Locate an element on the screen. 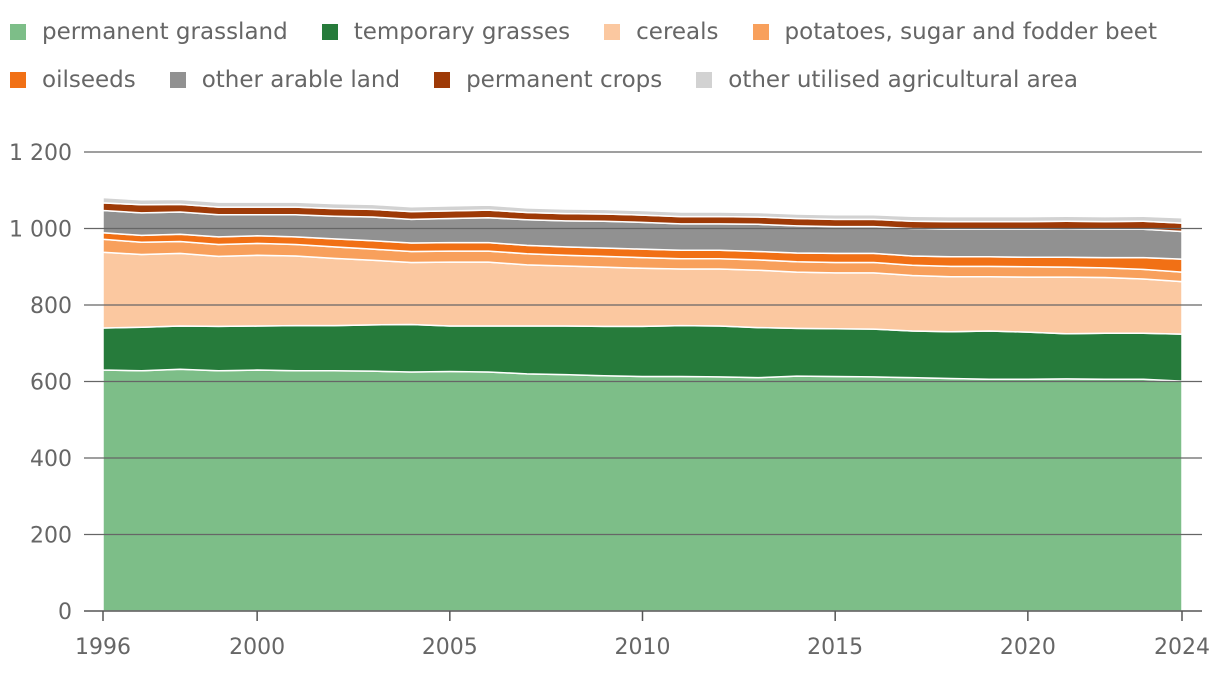 The image size is (1220, 678). legend-label: oilseeds is located at coordinates (89, 80).